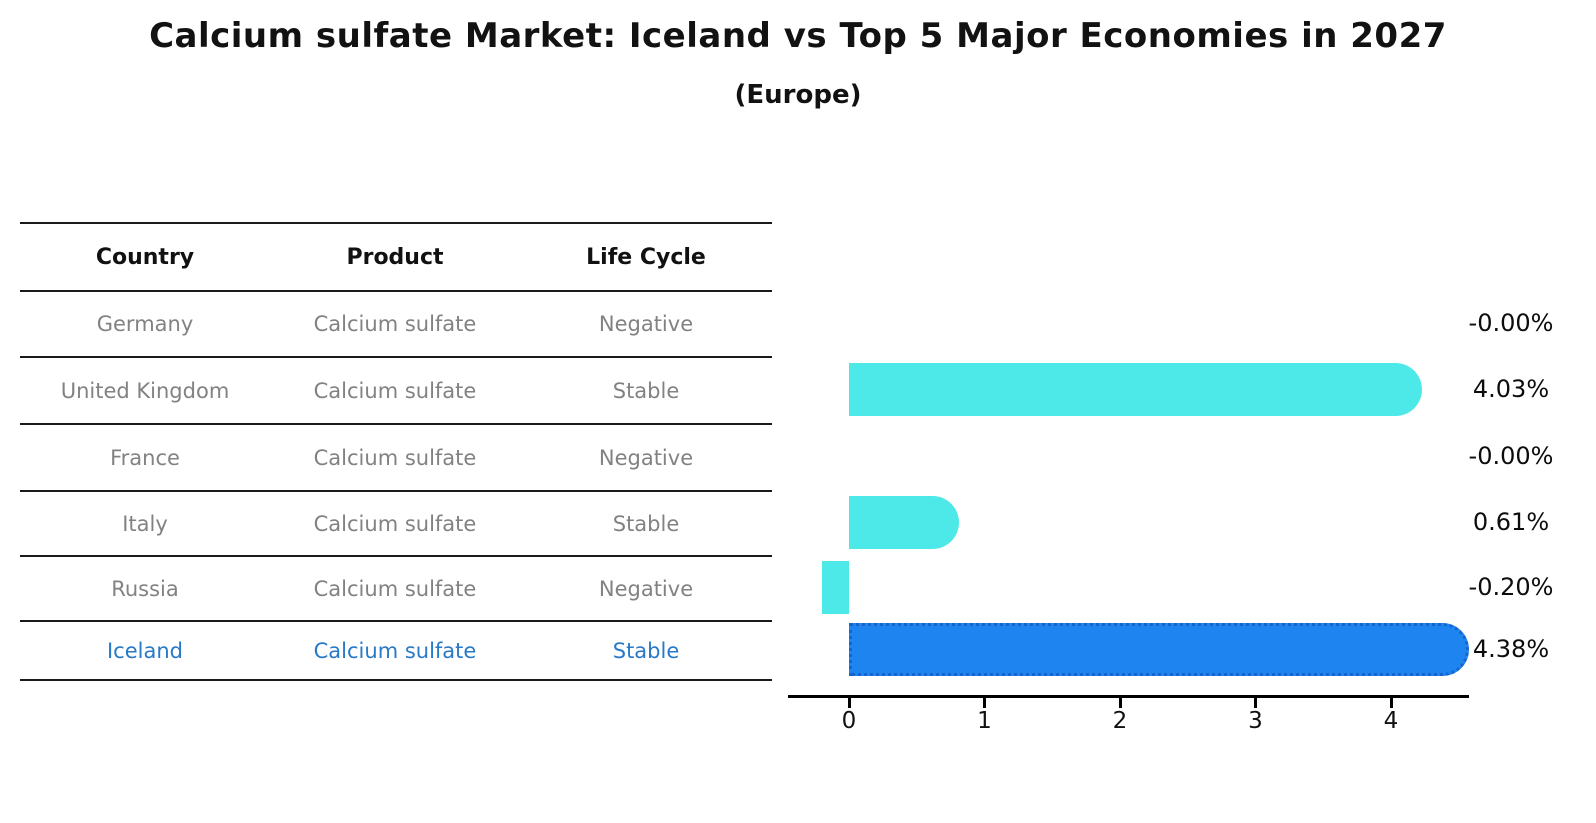  Describe the element at coordinates (1255, 721) in the screenshot. I see `x-axis-tick-label-3: 3` at that location.